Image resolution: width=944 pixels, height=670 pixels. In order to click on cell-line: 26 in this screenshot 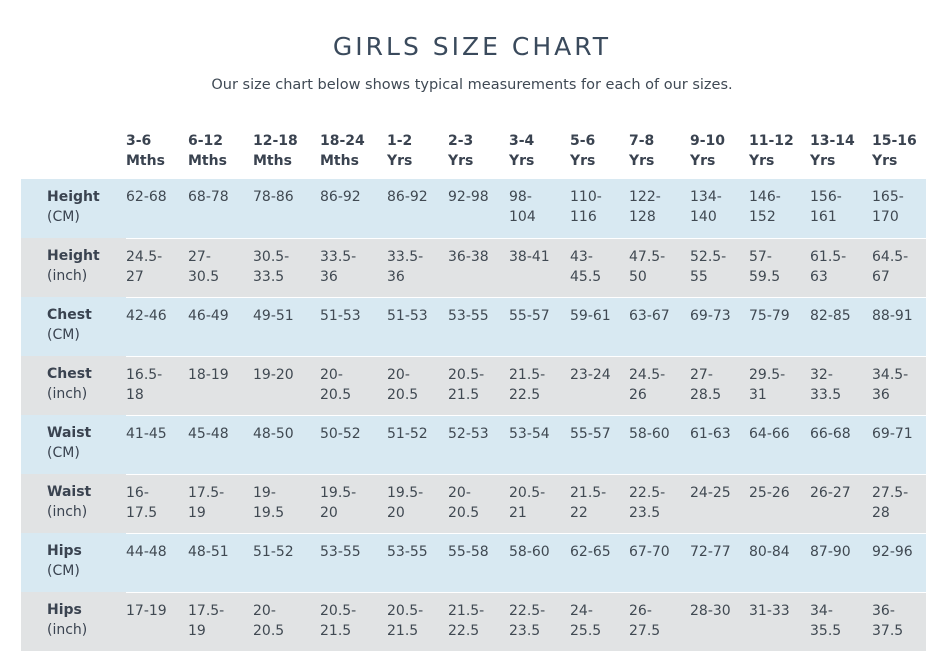, I will do `click(638, 394)`.